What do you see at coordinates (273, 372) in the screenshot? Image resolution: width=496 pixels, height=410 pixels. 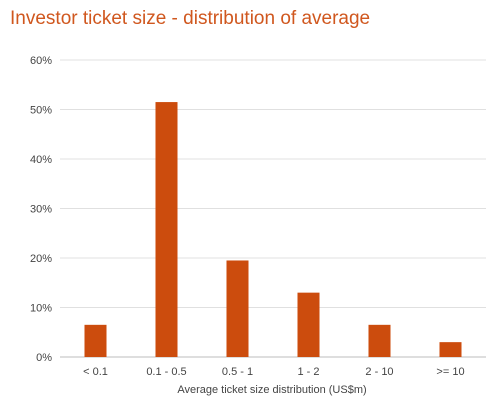 I see `x-axis-ticks: < 0.1 0.1 - 0.5 0.5 - 1 1 - 2 2 - 10 >= 10` at bounding box center [273, 372].